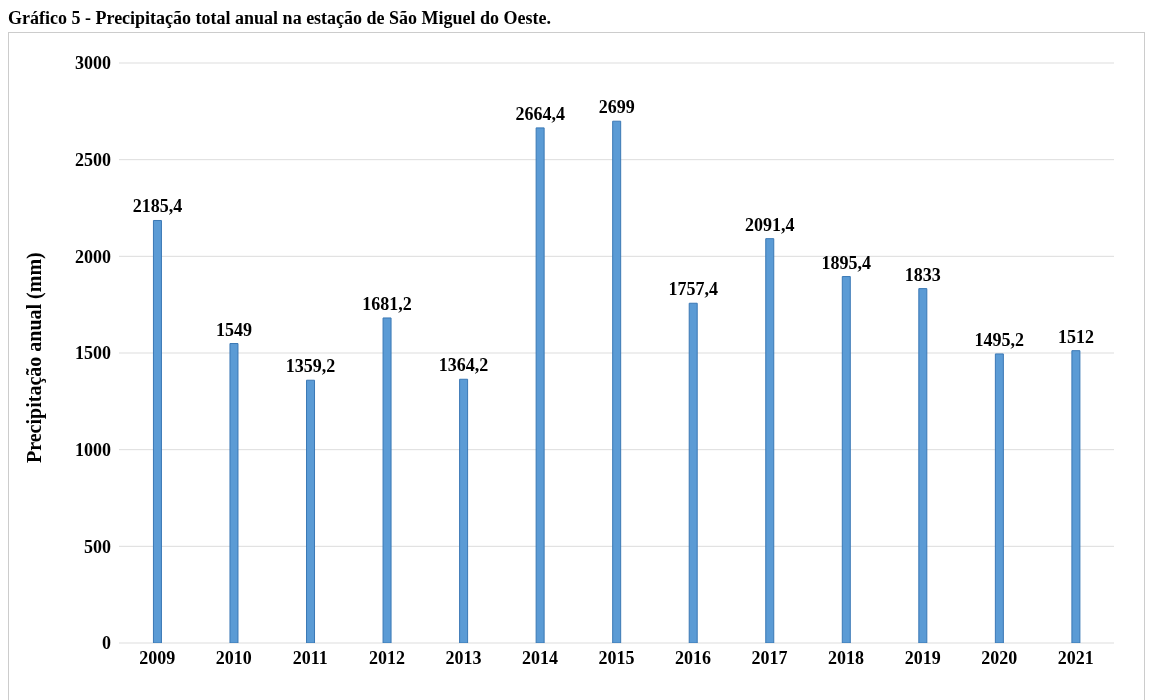 The width and height of the screenshot is (1170, 700). What do you see at coordinates (999, 339) in the screenshot?
I see `data-label: 1495,2` at bounding box center [999, 339].